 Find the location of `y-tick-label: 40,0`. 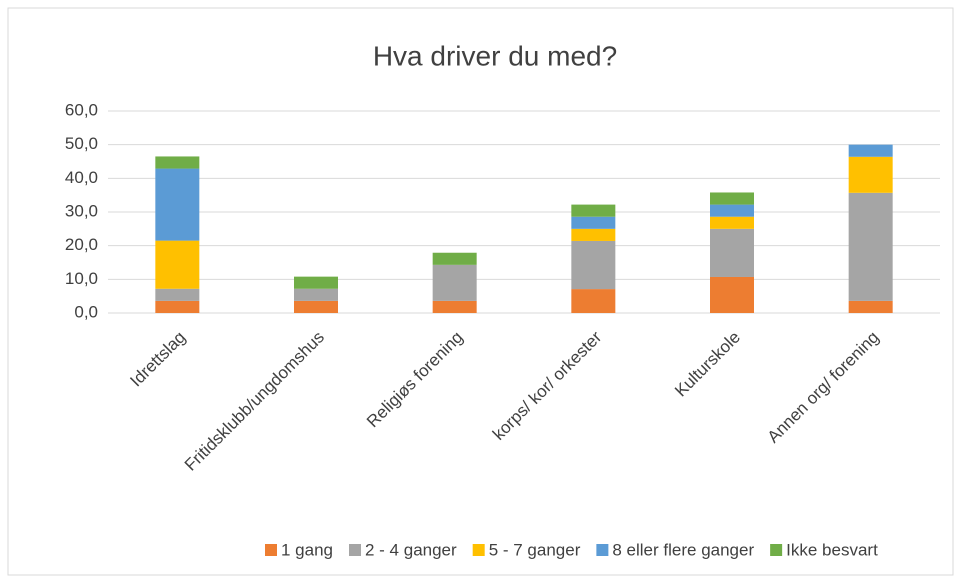

y-tick-label: 40,0 is located at coordinates (81, 177).